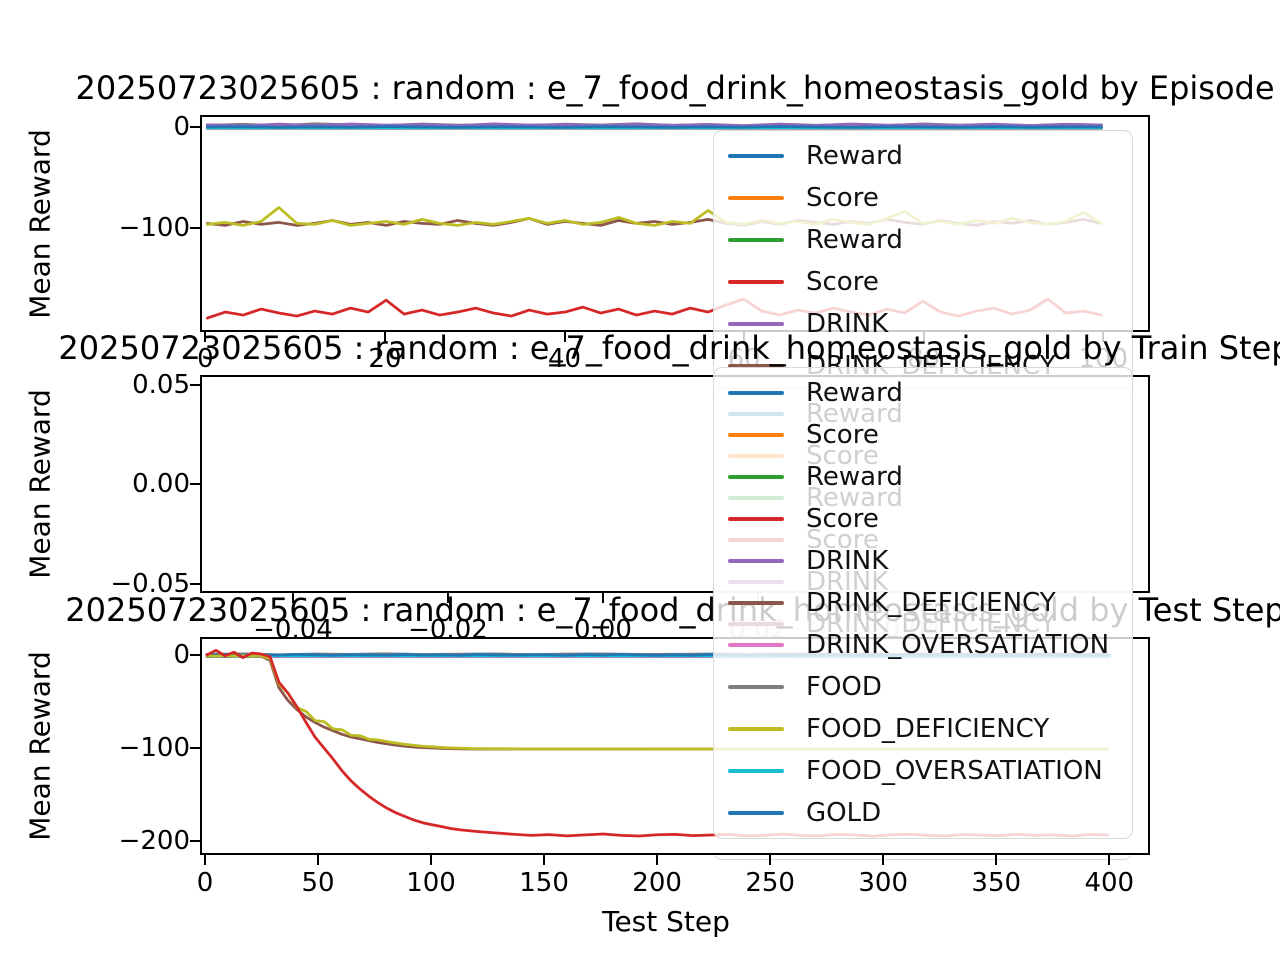  What do you see at coordinates (431, 883) in the screenshot?
I see `x-tick-label: 100` at bounding box center [431, 883].